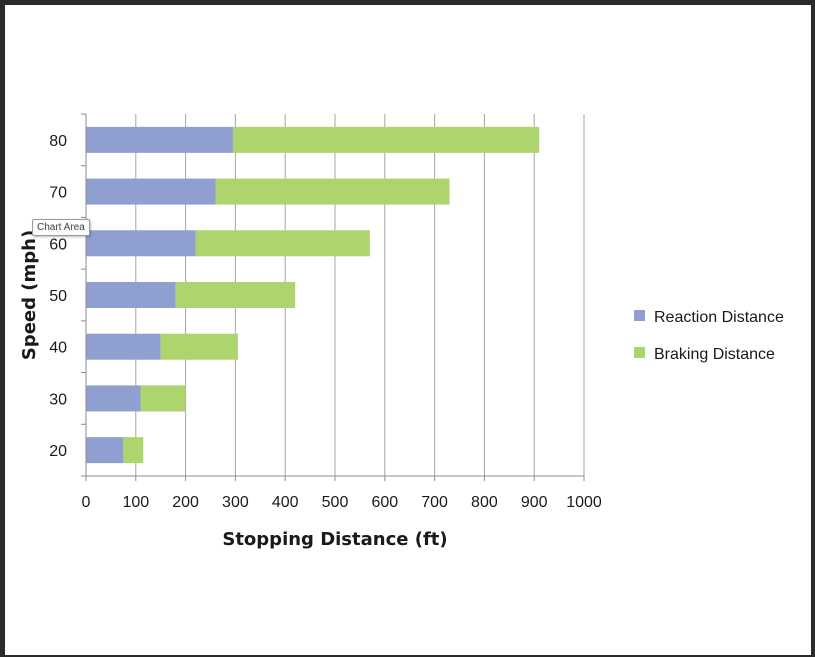  What do you see at coordinates (58, 451) in the screenshot?
I see `y-tick-label: 20` at bounding box center [58, 451].